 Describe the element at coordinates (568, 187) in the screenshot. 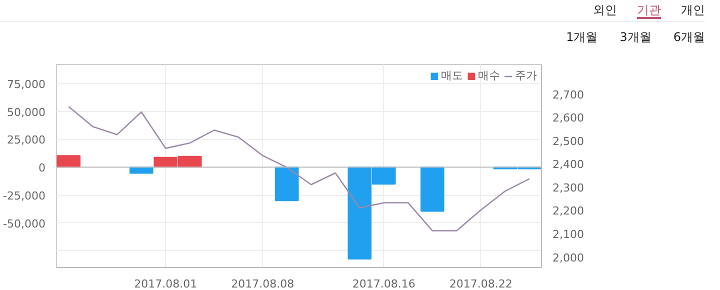

I see `y2-tick-label: 2,300` at that location.